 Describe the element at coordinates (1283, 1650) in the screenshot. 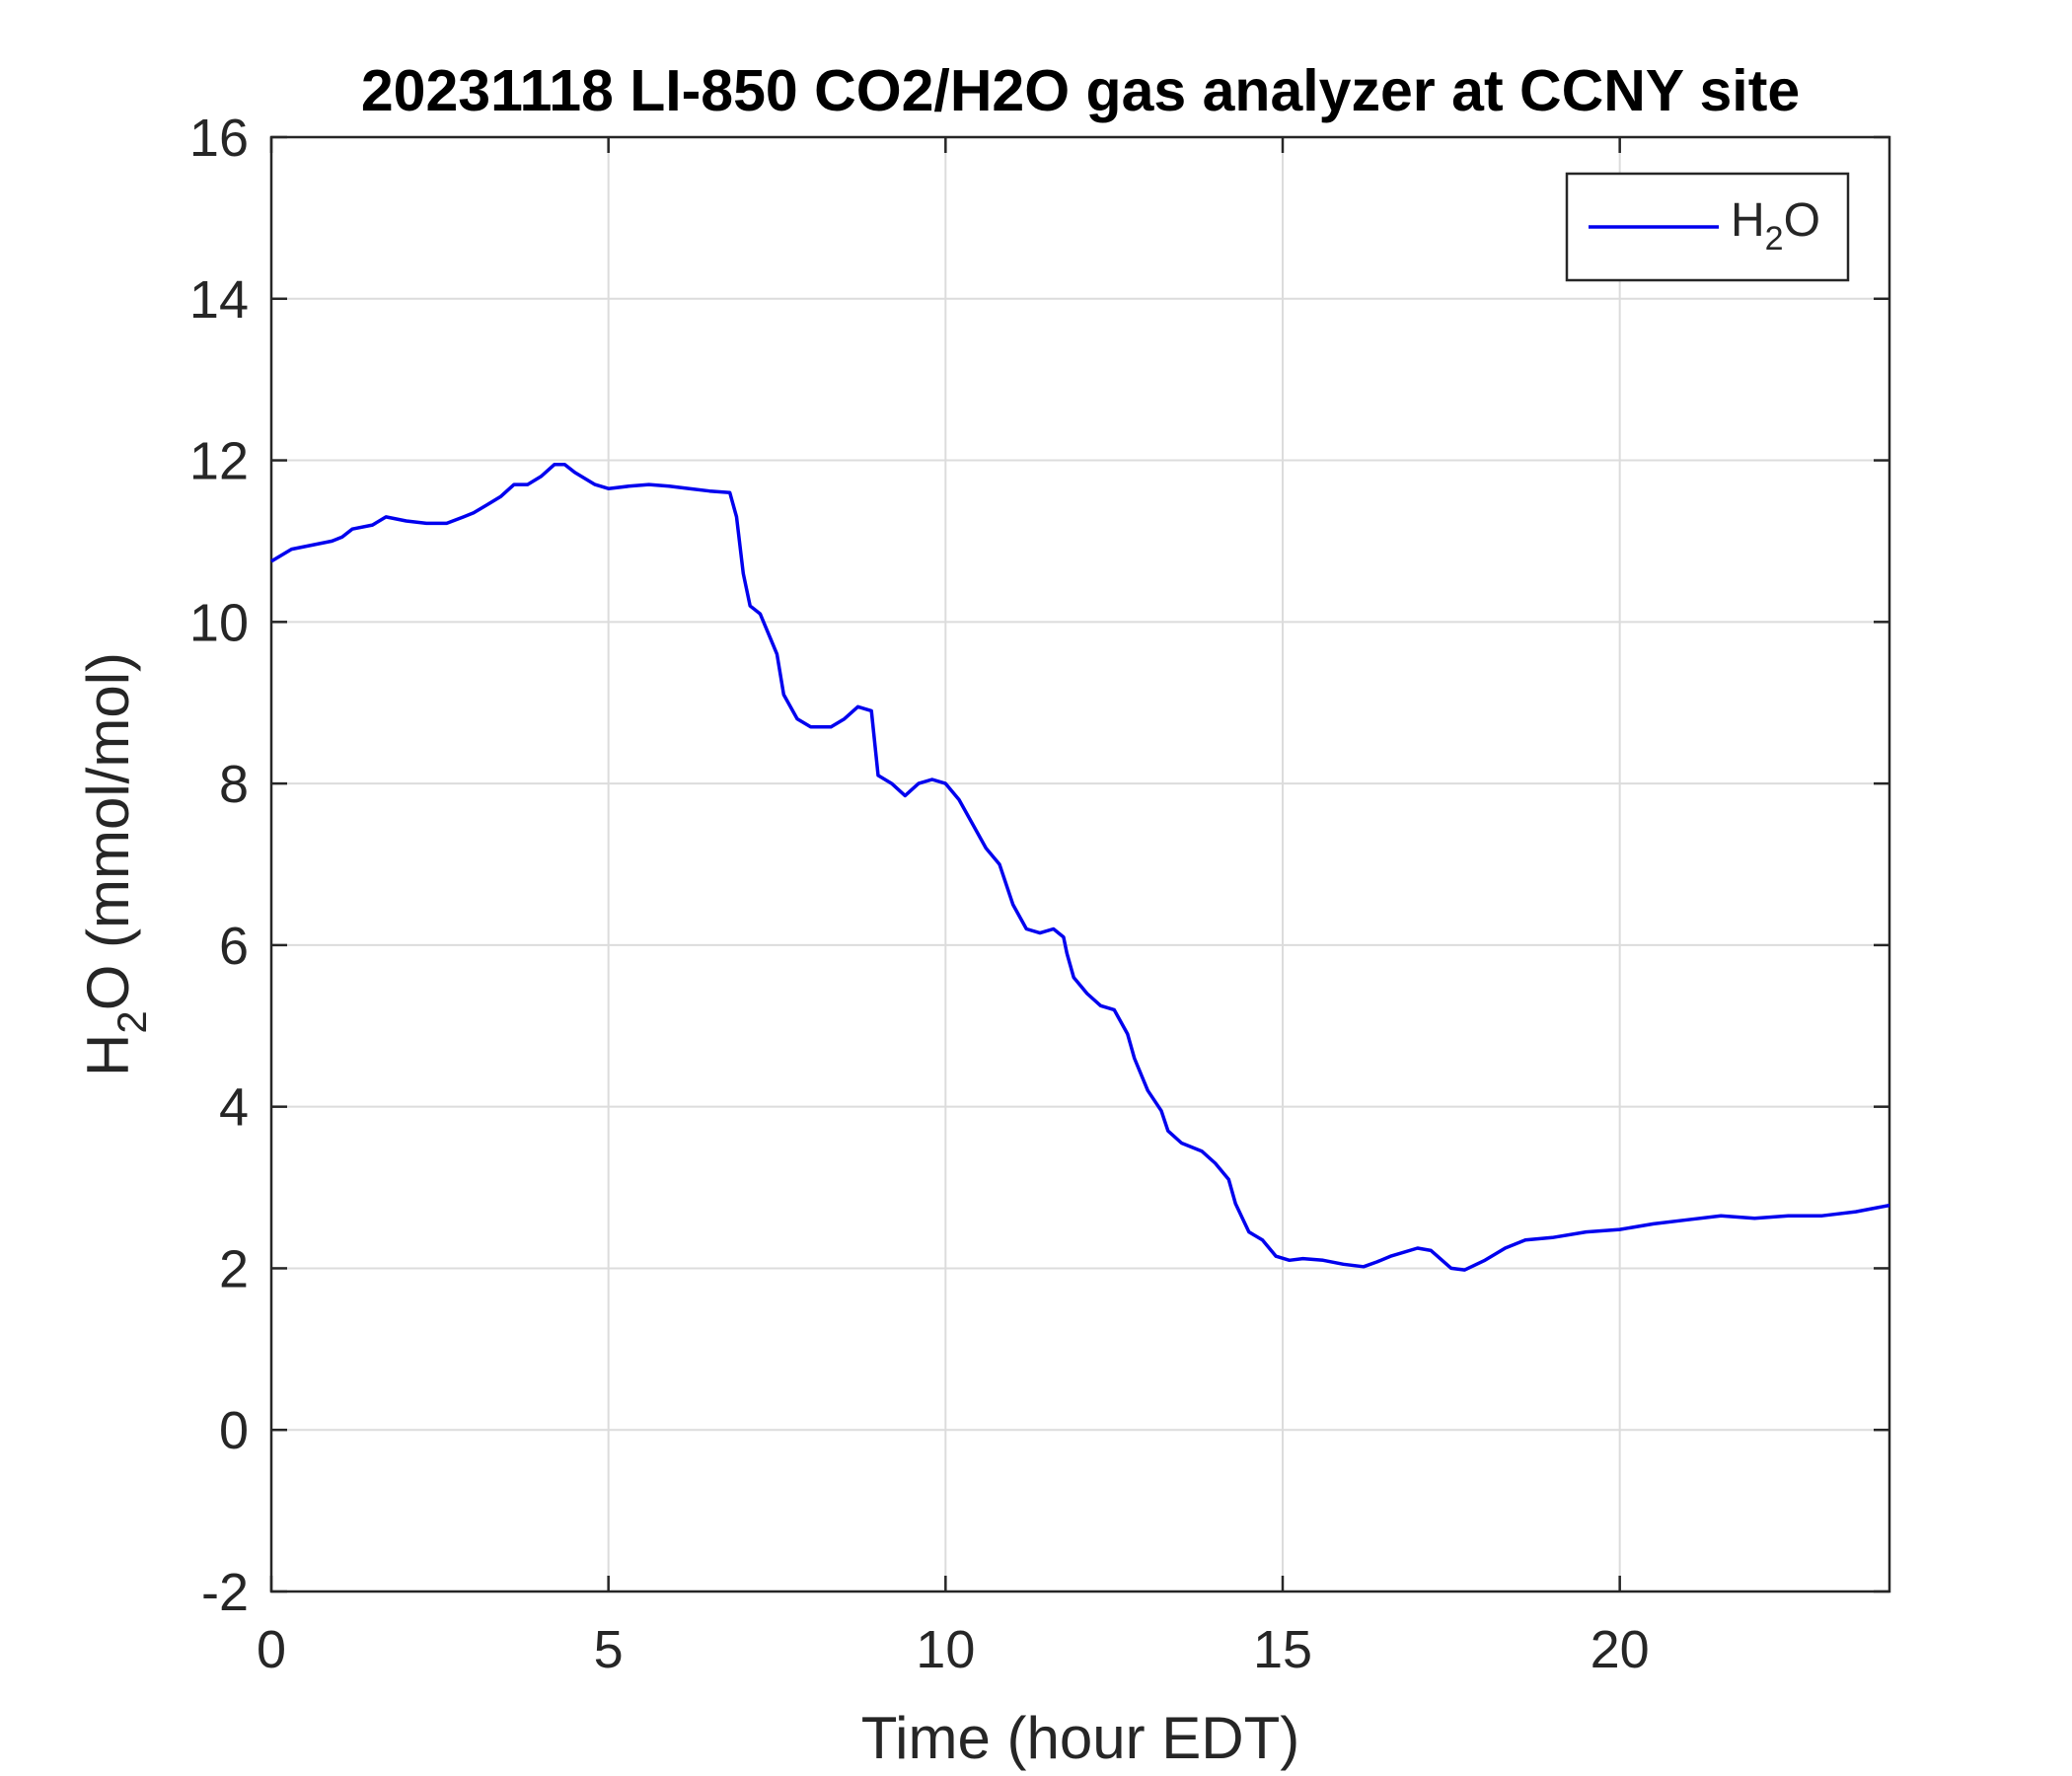

I see `x-tick-label: 15` at that location.